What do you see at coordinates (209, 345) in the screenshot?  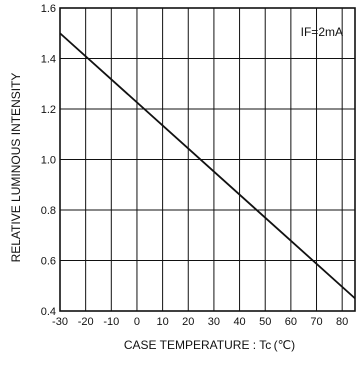 I see `x-axis-title: CASE TEMPERATURE : Tc (℃)` at bounding box center [209, 345].